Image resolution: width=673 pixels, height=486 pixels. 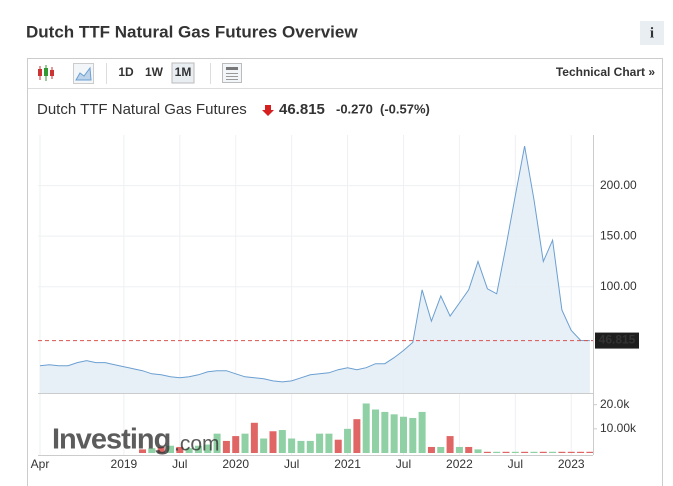 What do you see at coordinates (40, 464) in the screenshot?
I see `x-tick-label: Apr` at bounding box center [40, 464].